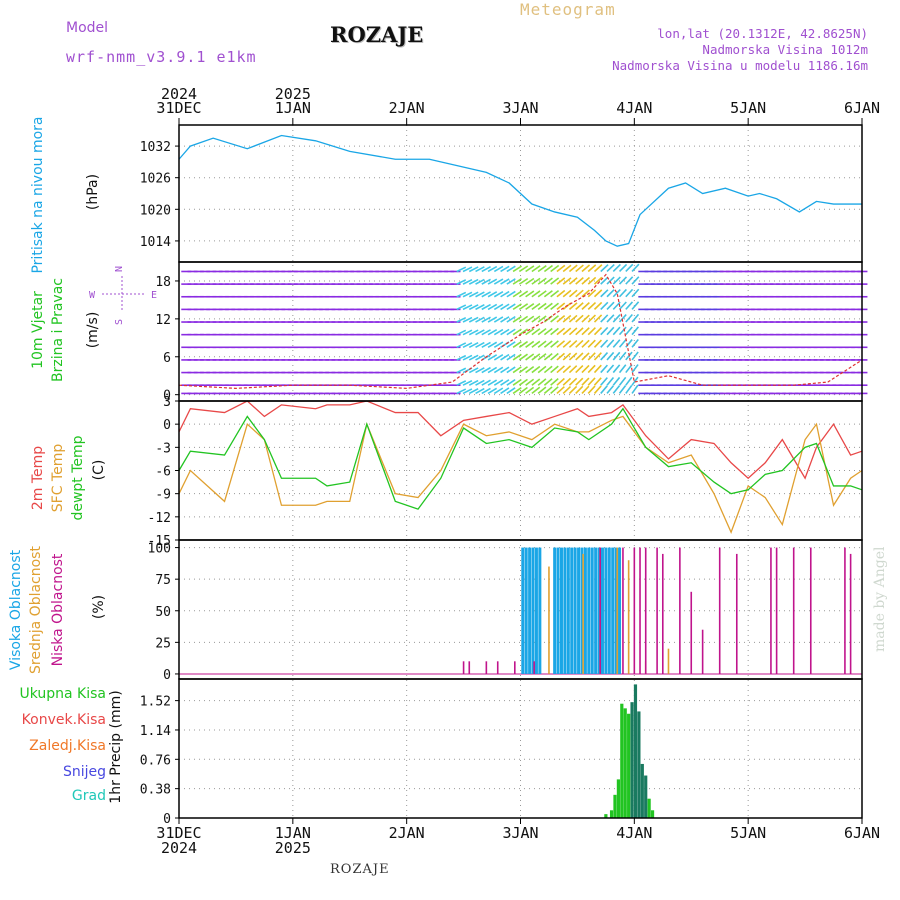 This screenshot has width=900, height=900. What do you see at coordinates (161, 57) in the screenshot?
I see `model-name: wrf-nmm_v3.9.1 e1km` at bounding box center [161, 57].